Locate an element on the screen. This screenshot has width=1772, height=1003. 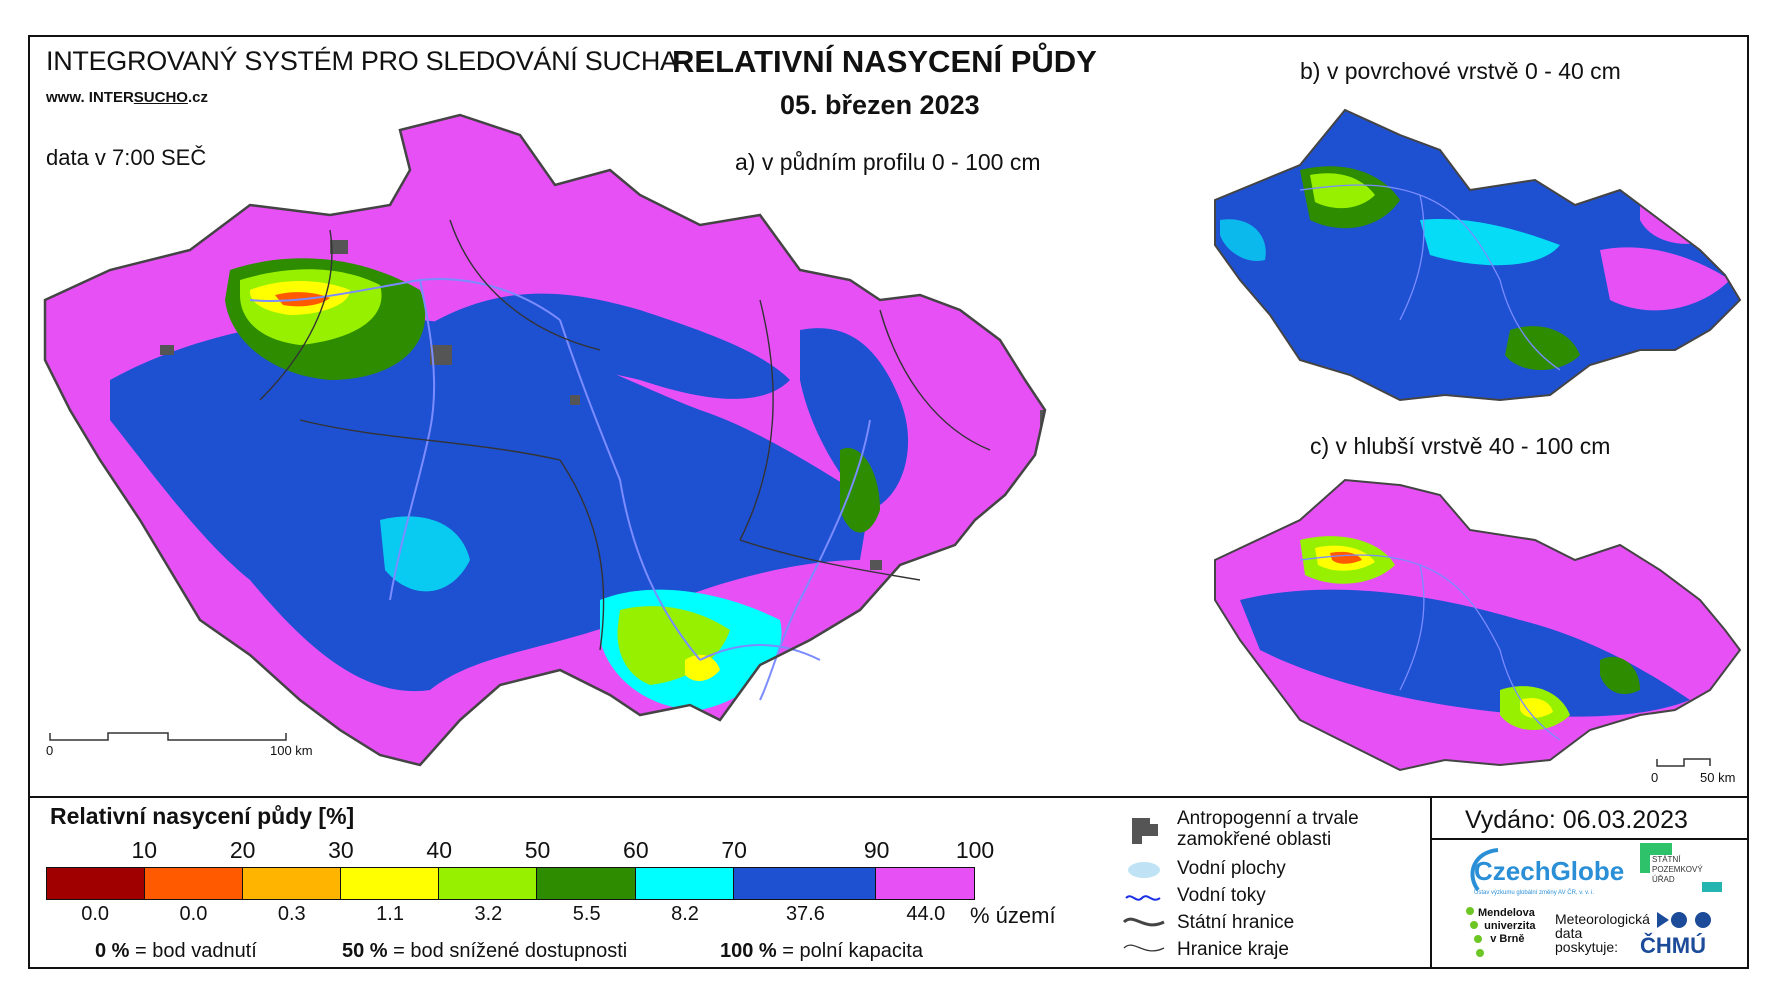
legend-title: Relativní nasycení půdy [%] is located at coordinates (202, 816).